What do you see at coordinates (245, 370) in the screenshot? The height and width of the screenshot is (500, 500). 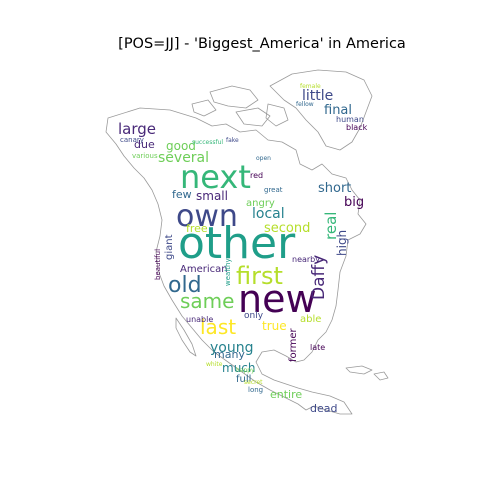 I see `word-happy: happy` at bounding box center [245, 370].